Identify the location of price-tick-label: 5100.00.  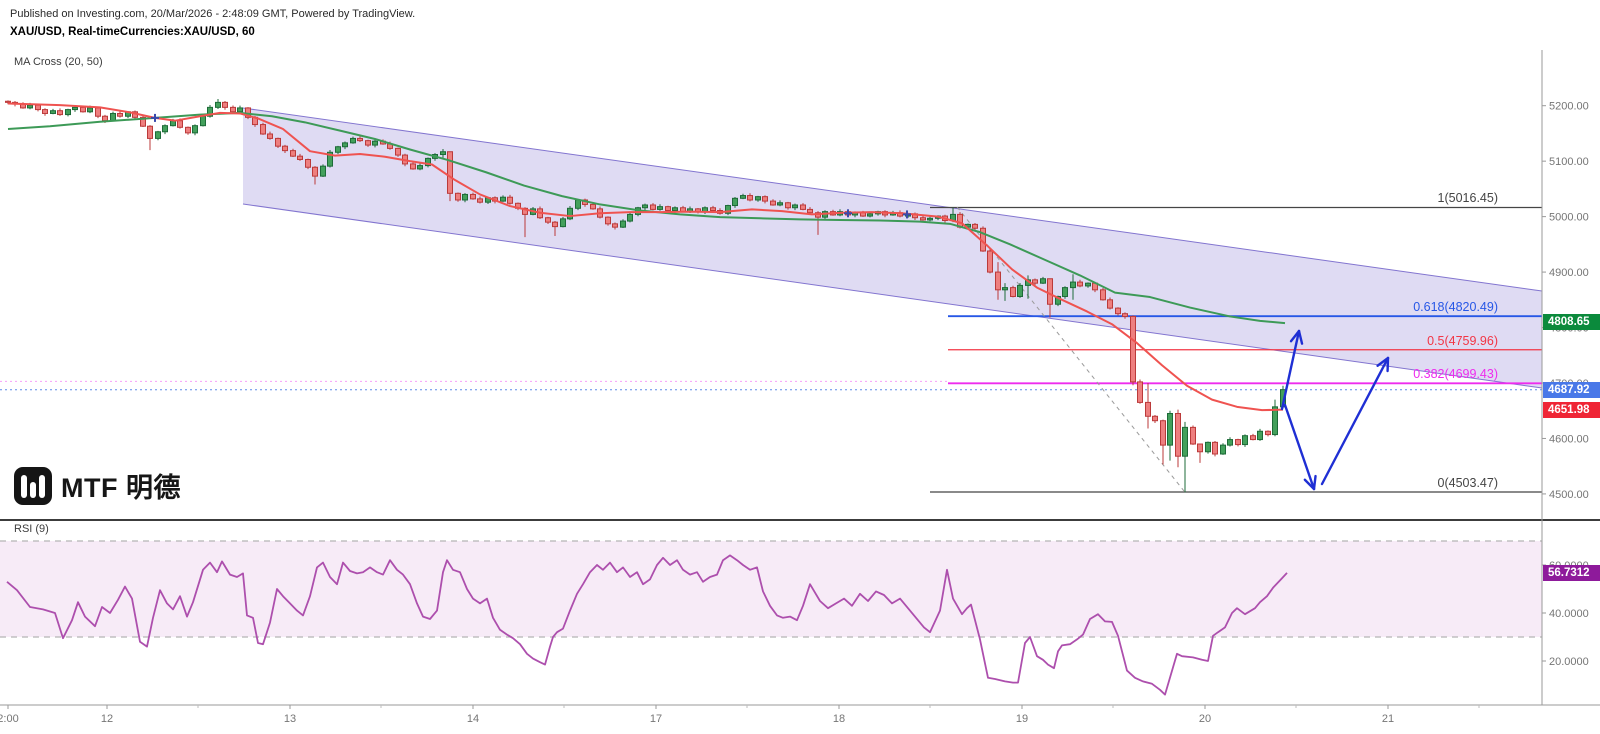
(1569, 162).